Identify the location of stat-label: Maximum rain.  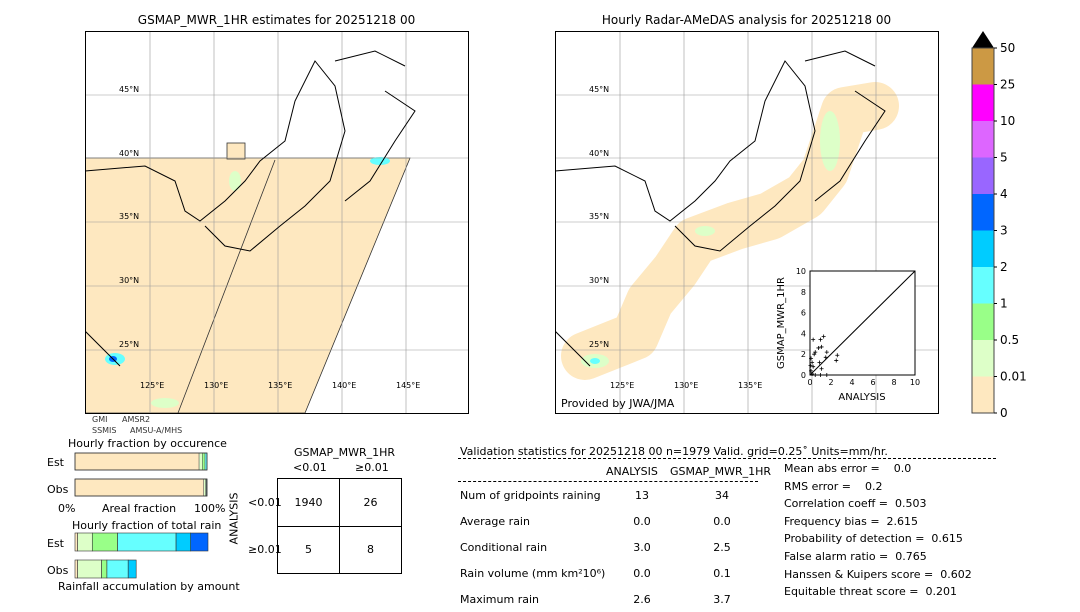
(499, 599).